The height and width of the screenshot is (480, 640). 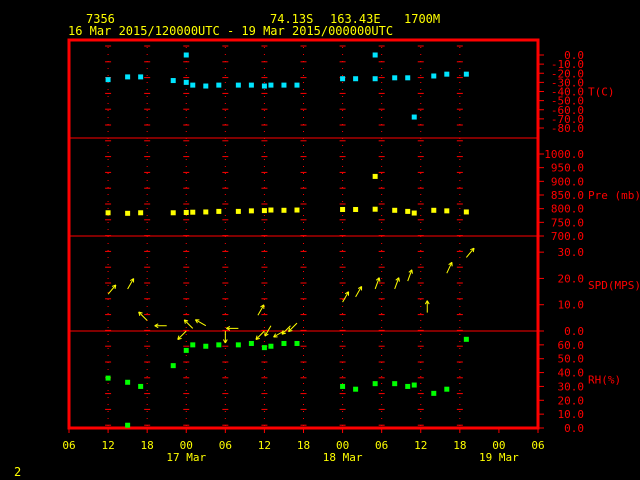 What do you see at coordinates (567, 64) in the screenshot?
I see `y-tick-label: -10.0` at bounding box center [567, 64].